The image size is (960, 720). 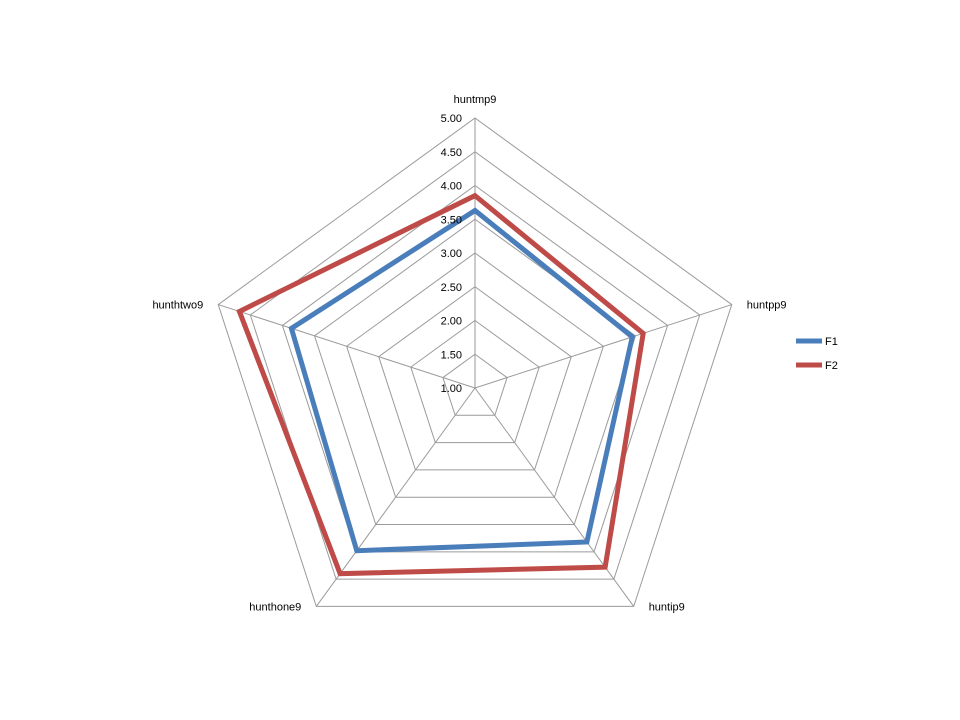 I want to click on axis-label-huntpp9: huntpp9, so click(x=767, y=306).